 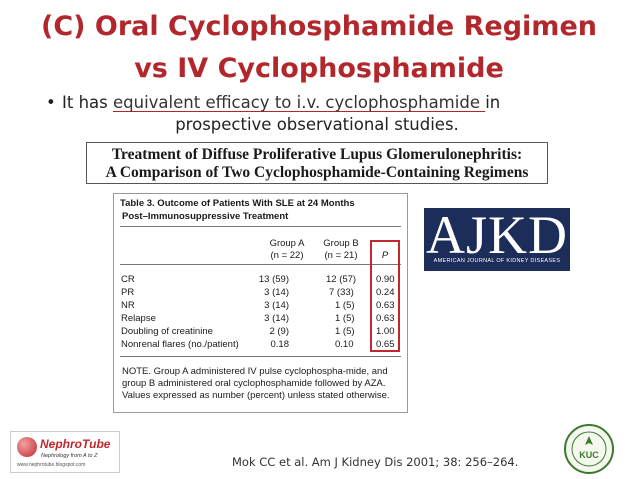 What do you see at coordinates (317, 124) in the screenshot?
I see `bullet-line2: prospective observational studies.` at bounding box center [317, 124].